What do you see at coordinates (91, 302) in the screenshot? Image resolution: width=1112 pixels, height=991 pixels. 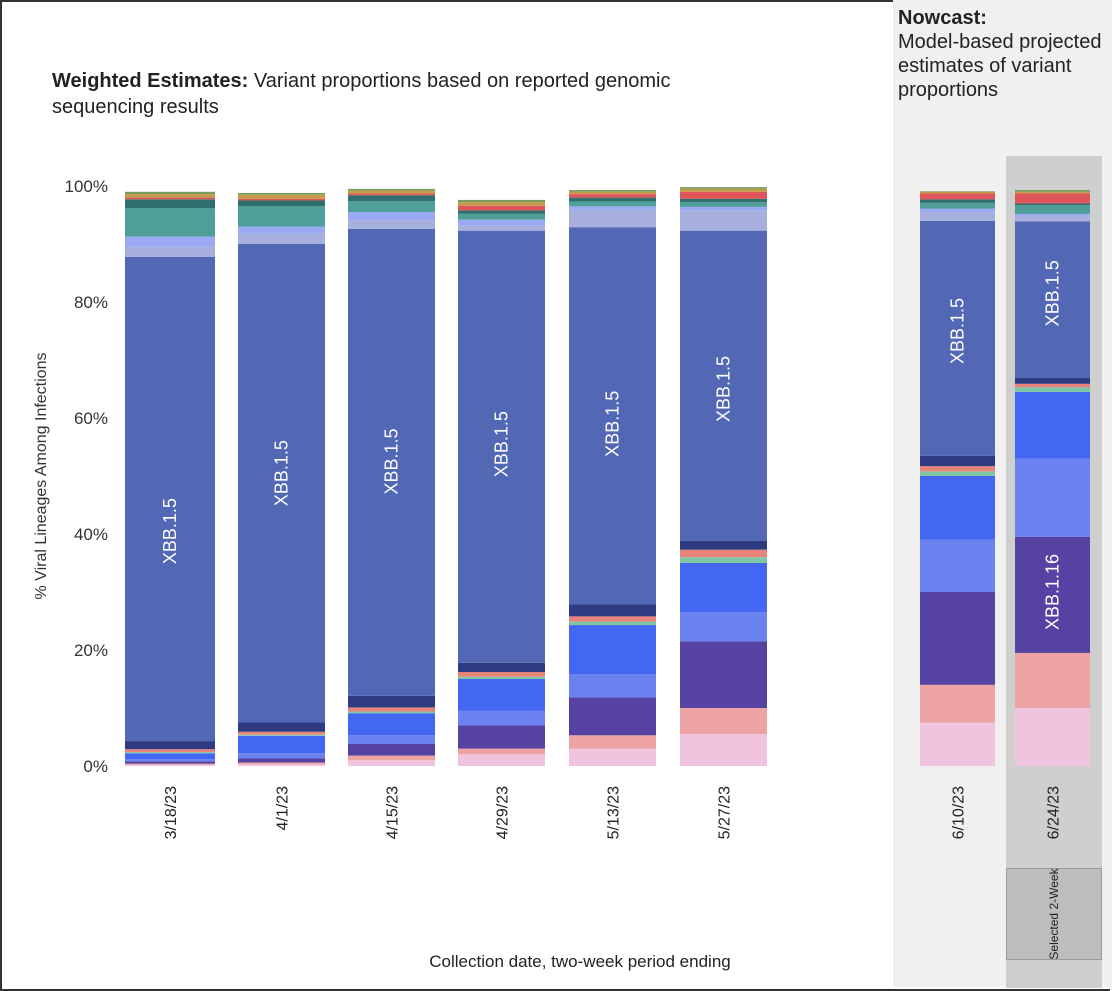 I see `y-tick-label: 80%` at bounding box center [91, 302].